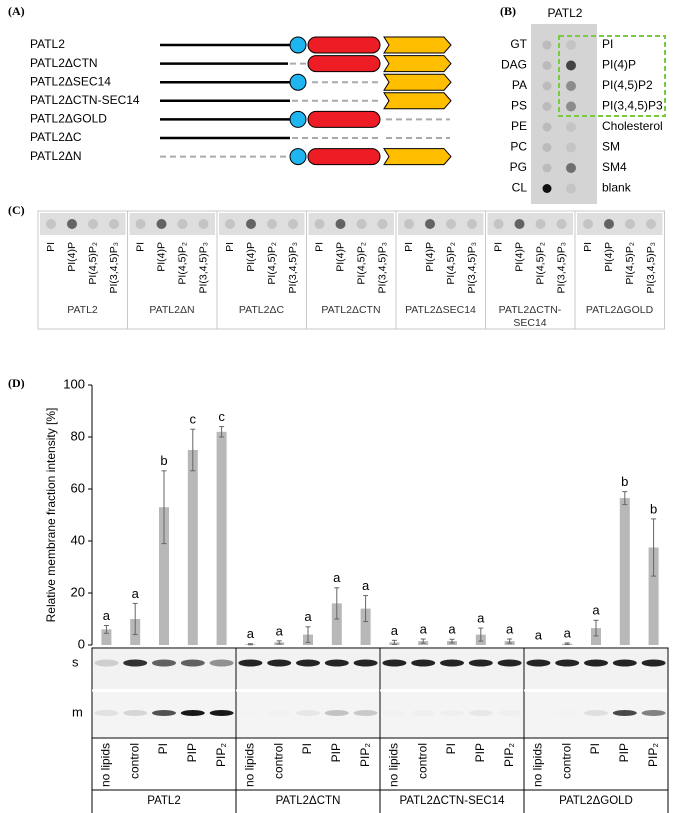 The width and height of the screenshot is (675, 813). What do you see at coordinates (614, 167) in the screenshot?
I see `lipid-label: SM4` at bounding box center [614, 167].